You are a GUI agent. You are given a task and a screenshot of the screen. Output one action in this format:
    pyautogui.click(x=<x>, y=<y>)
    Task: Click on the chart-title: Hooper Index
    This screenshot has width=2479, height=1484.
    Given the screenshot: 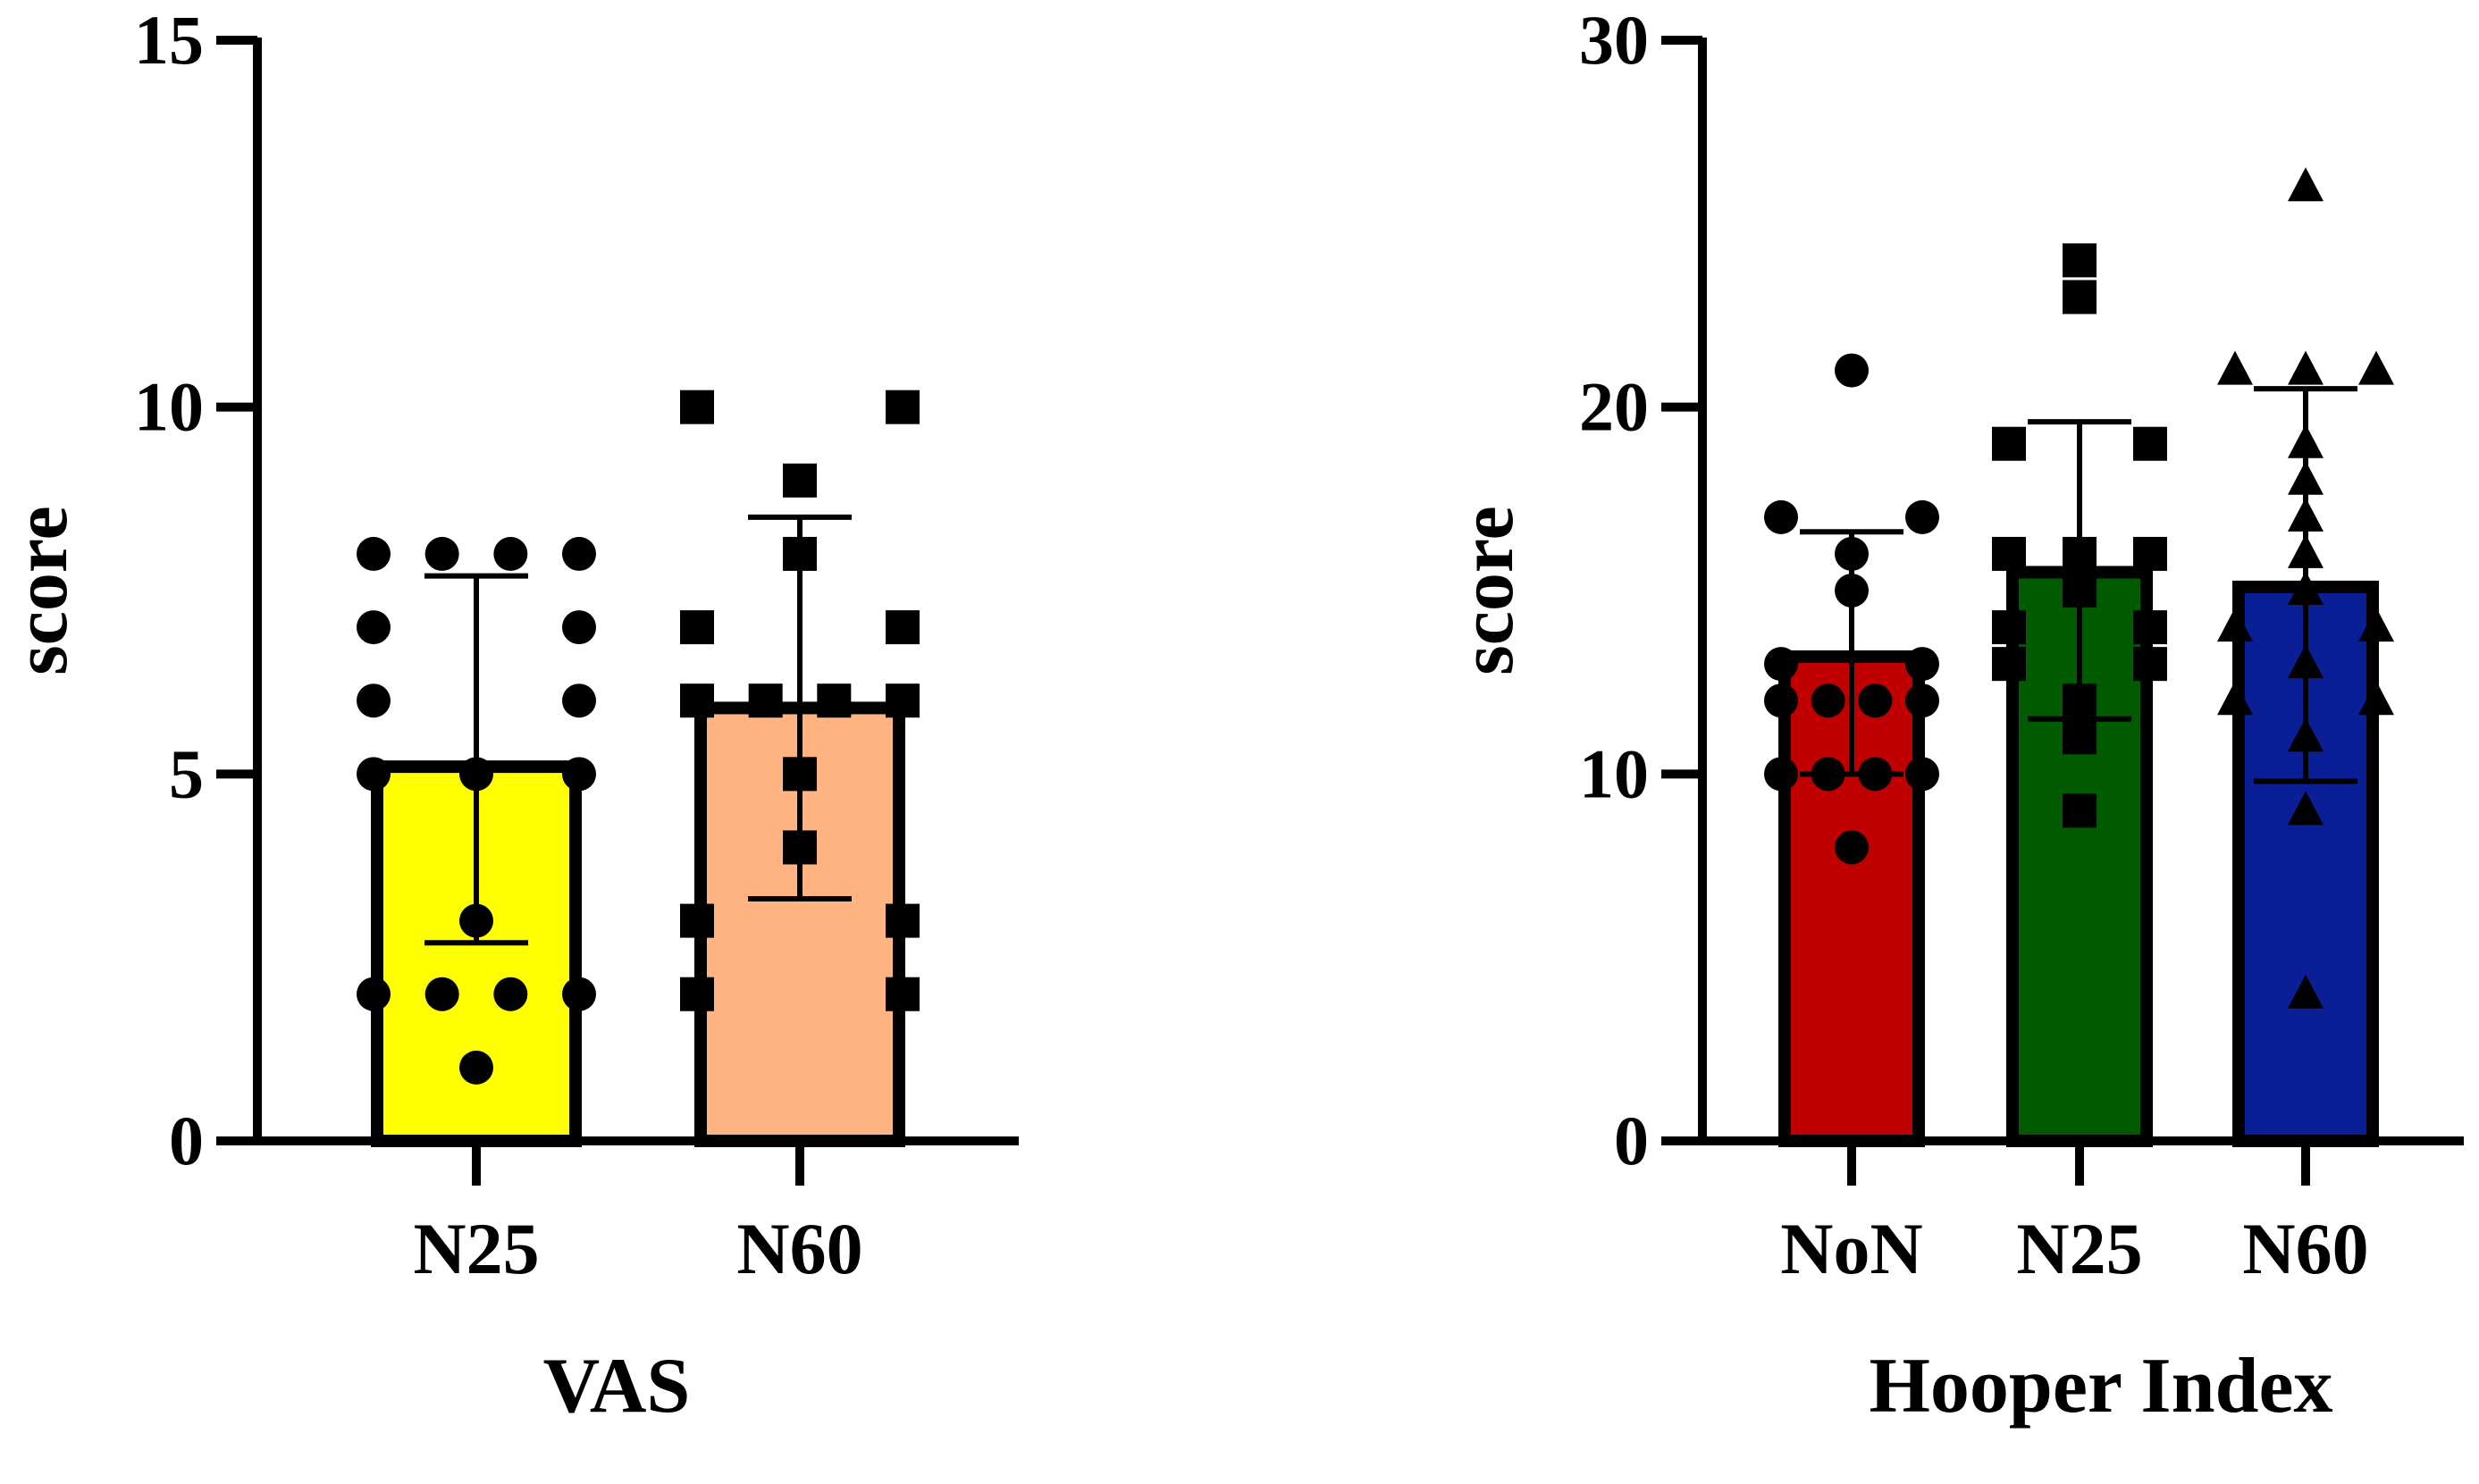 What is the action you would take?
    pyautogui.click(x=2100, y=1387)
    